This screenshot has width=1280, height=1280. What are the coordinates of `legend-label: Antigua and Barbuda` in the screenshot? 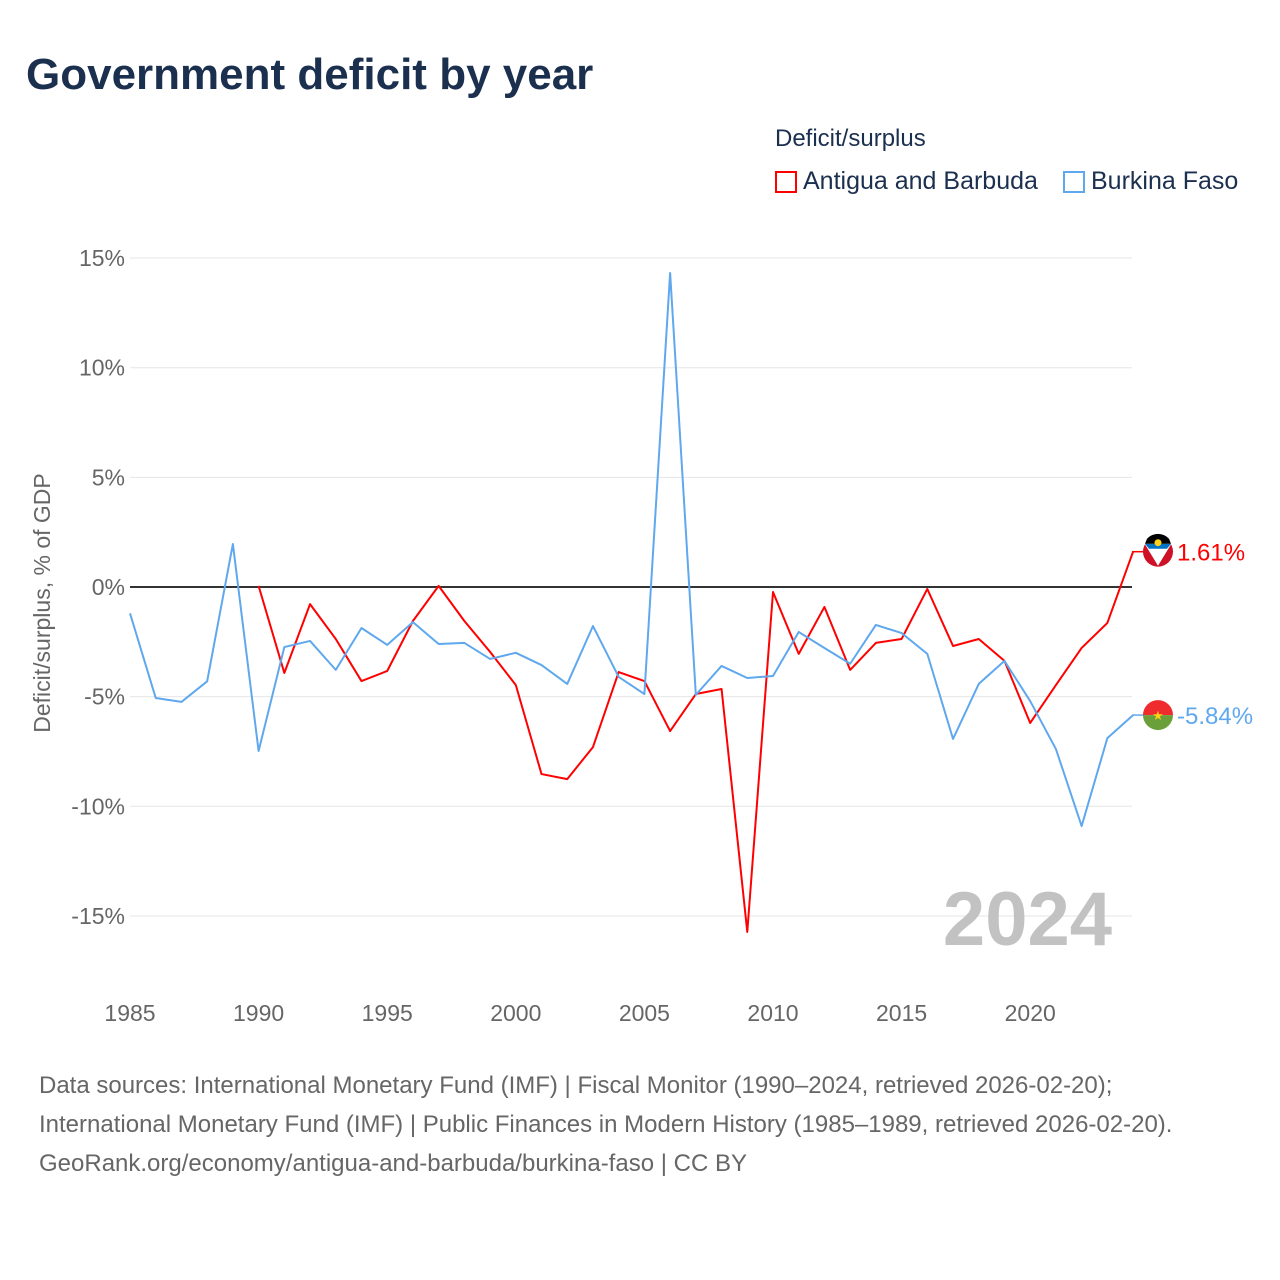 It's located at (920, 181).